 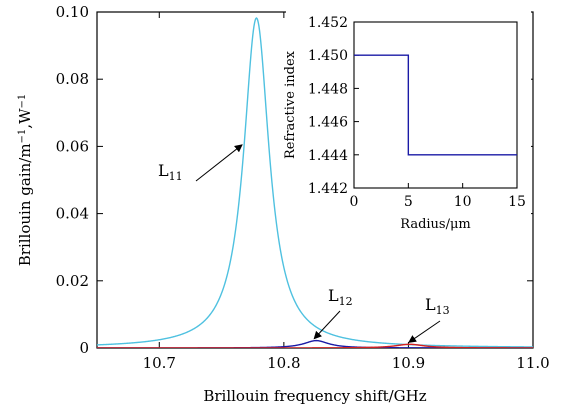 I want to click on inset-index-profile, so click(x=435, y=105).